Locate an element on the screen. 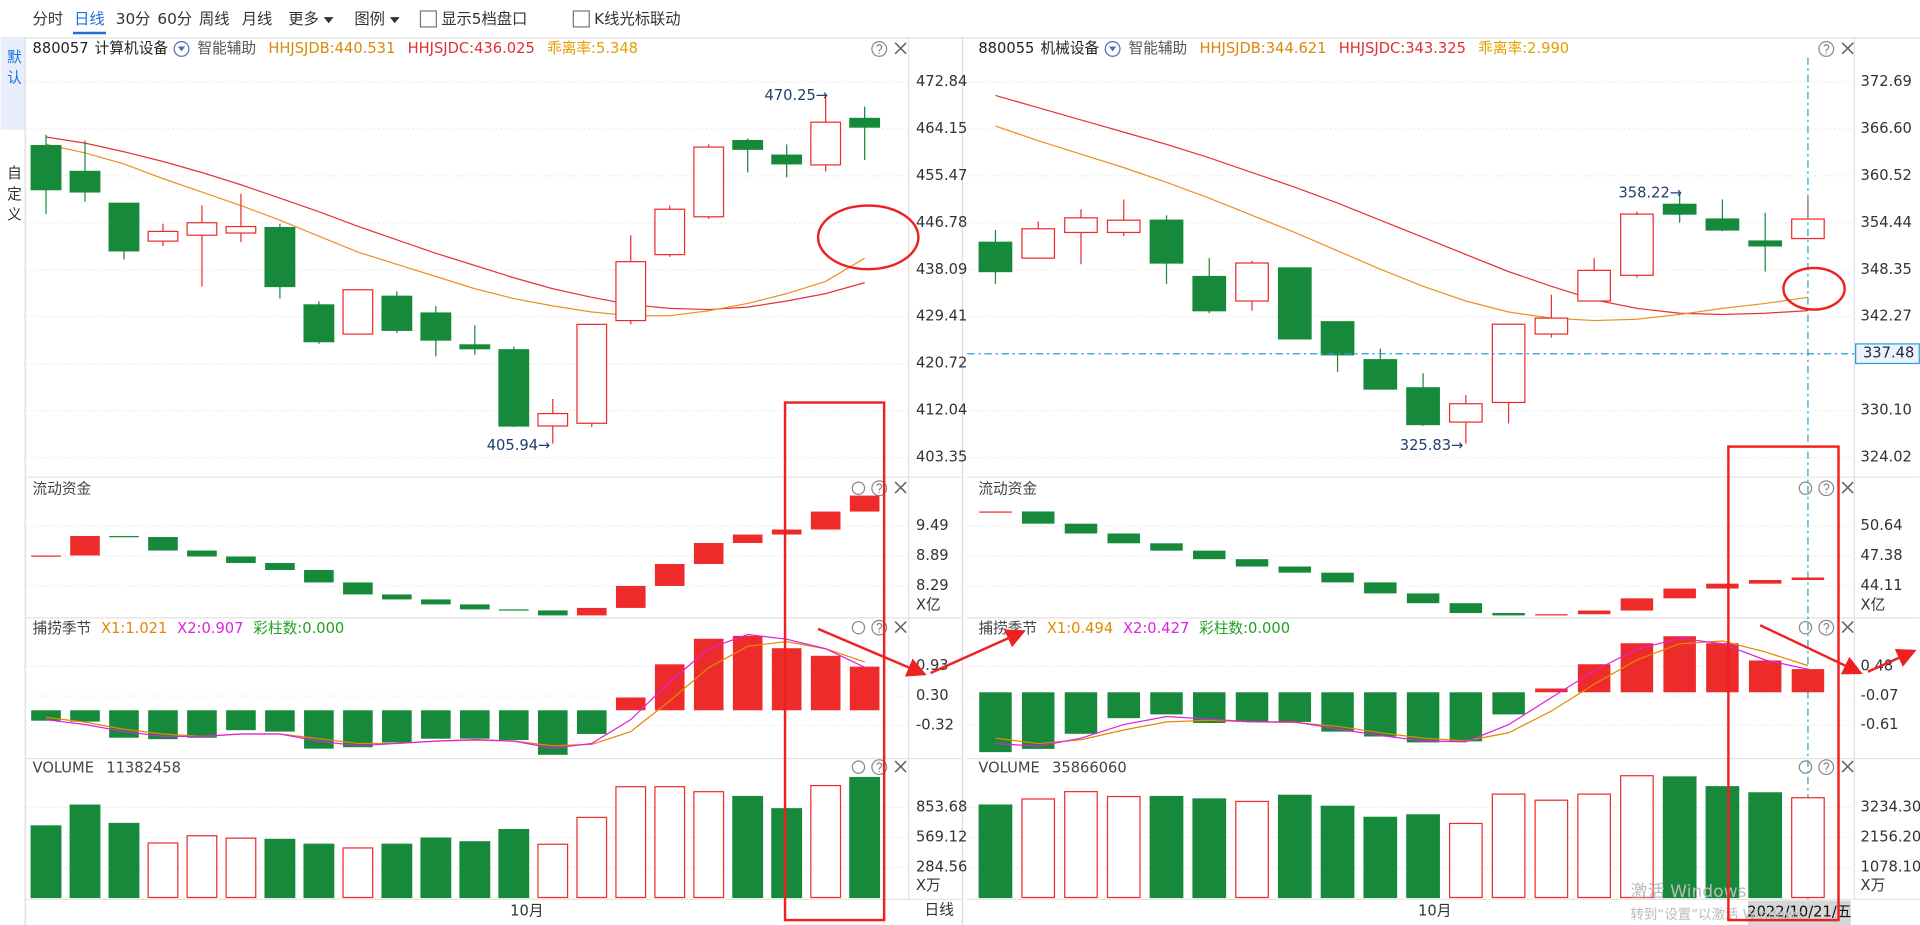 The height and width of the screenshot is (925, 1920). period-label: 日线 is located at coordinates (940, 909).